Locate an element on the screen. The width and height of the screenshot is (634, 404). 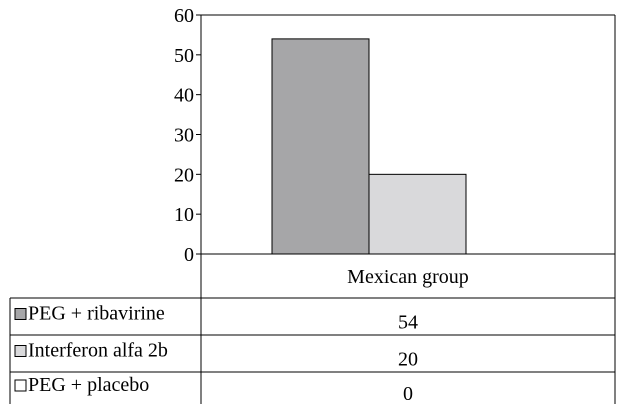
legend-key-peg-placebo is located at coordinates (20, 385).